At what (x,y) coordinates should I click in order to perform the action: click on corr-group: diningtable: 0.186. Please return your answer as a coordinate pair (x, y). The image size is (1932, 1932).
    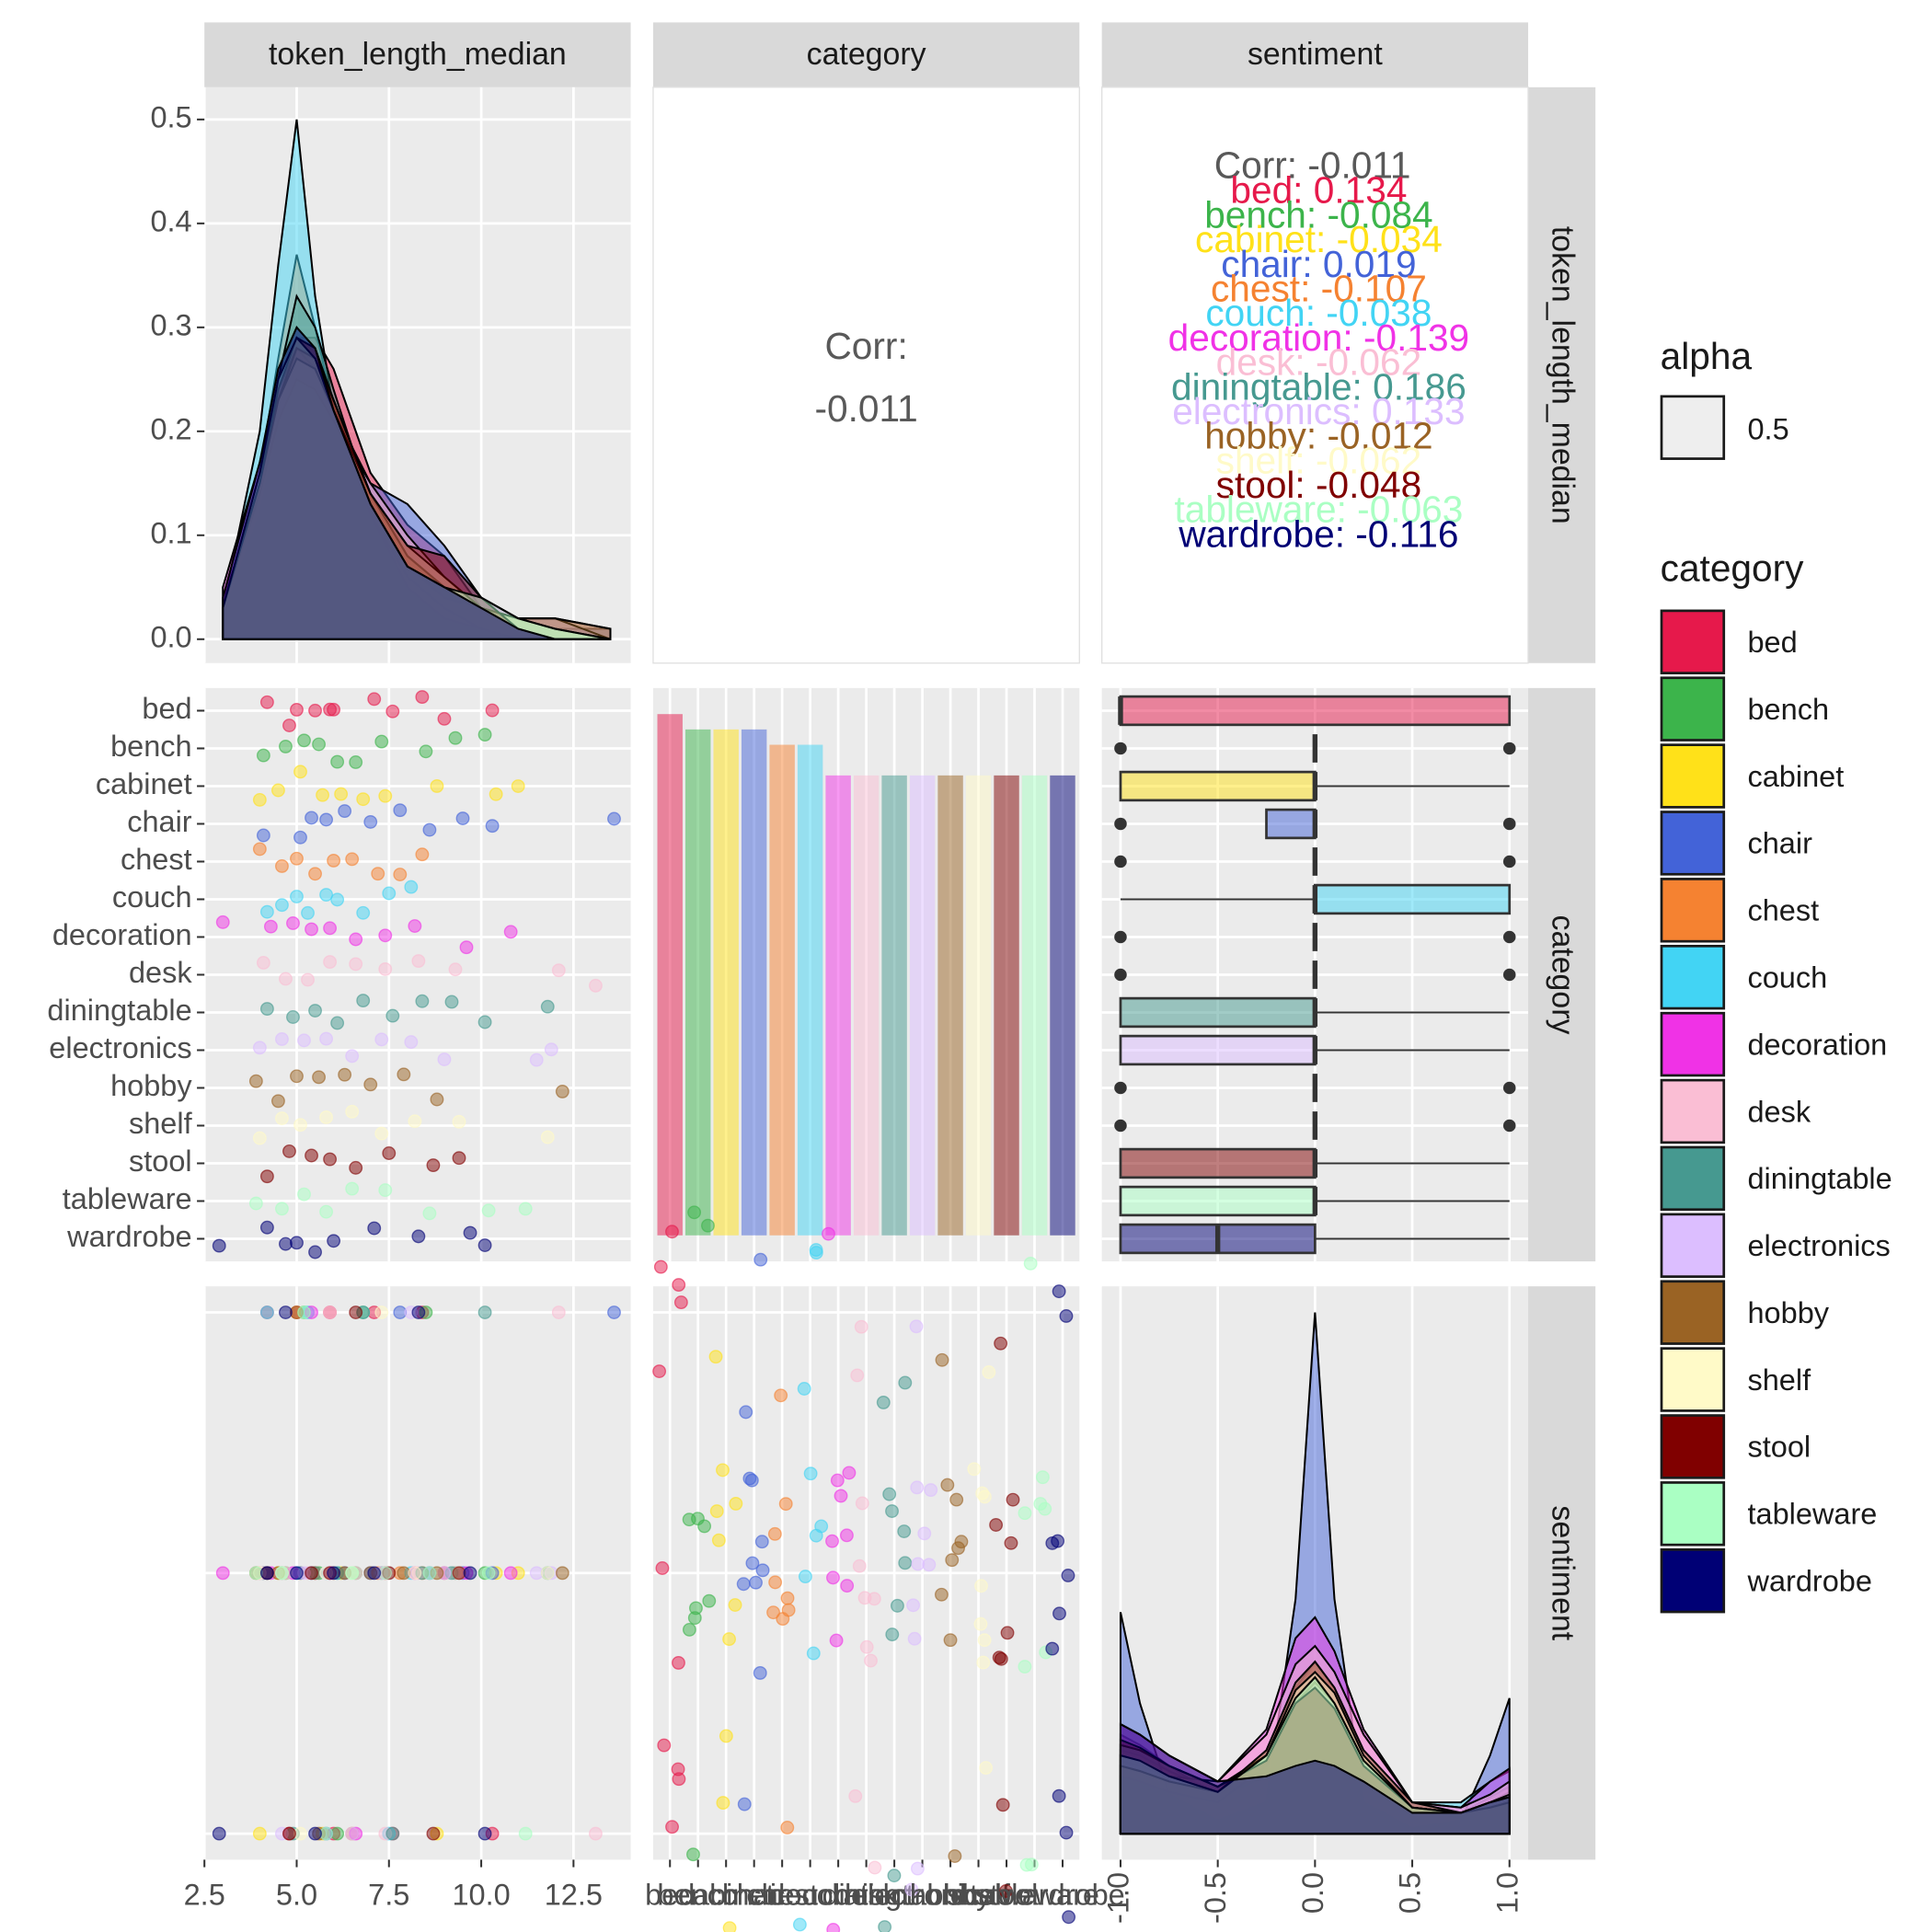
    Looking at the image, I should click on (1318, 386).